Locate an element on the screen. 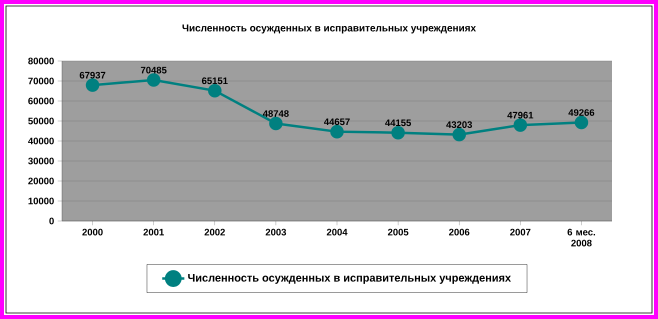  y-tick-label: 40000 is located at coordinates (41, 141).